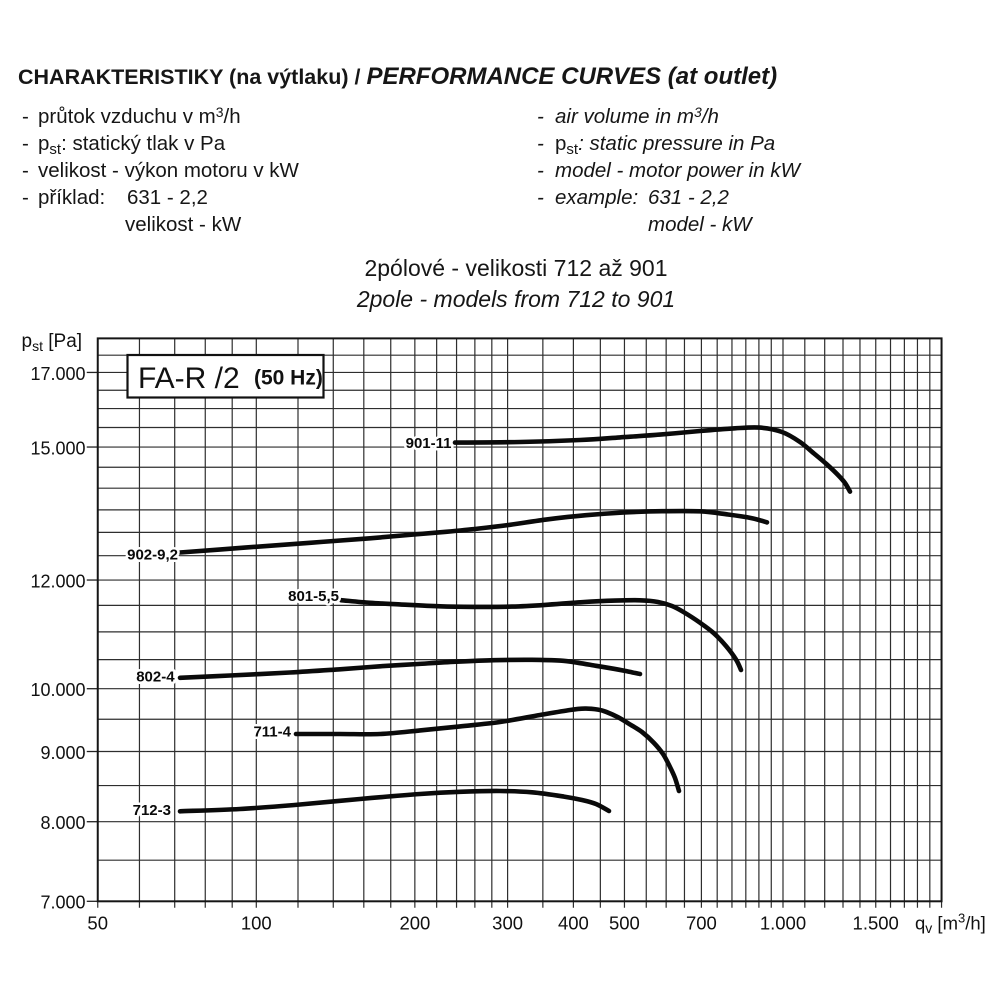  What do you see at coordinates (62, 753) in the screenshot?
I see `svg-text: 9.000` at bounding box center [62, 753].